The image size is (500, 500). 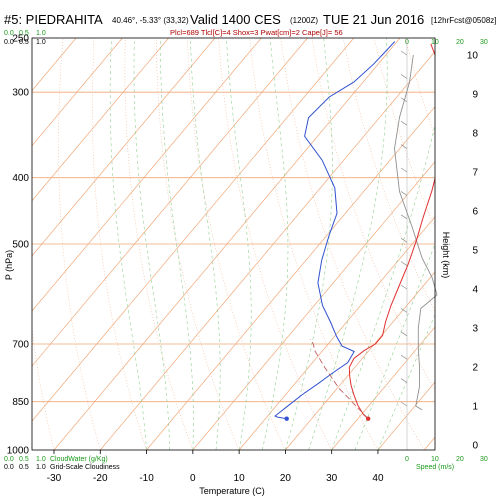 I want to click on pressure-tick-label: 400, so click(x=20, y=178).